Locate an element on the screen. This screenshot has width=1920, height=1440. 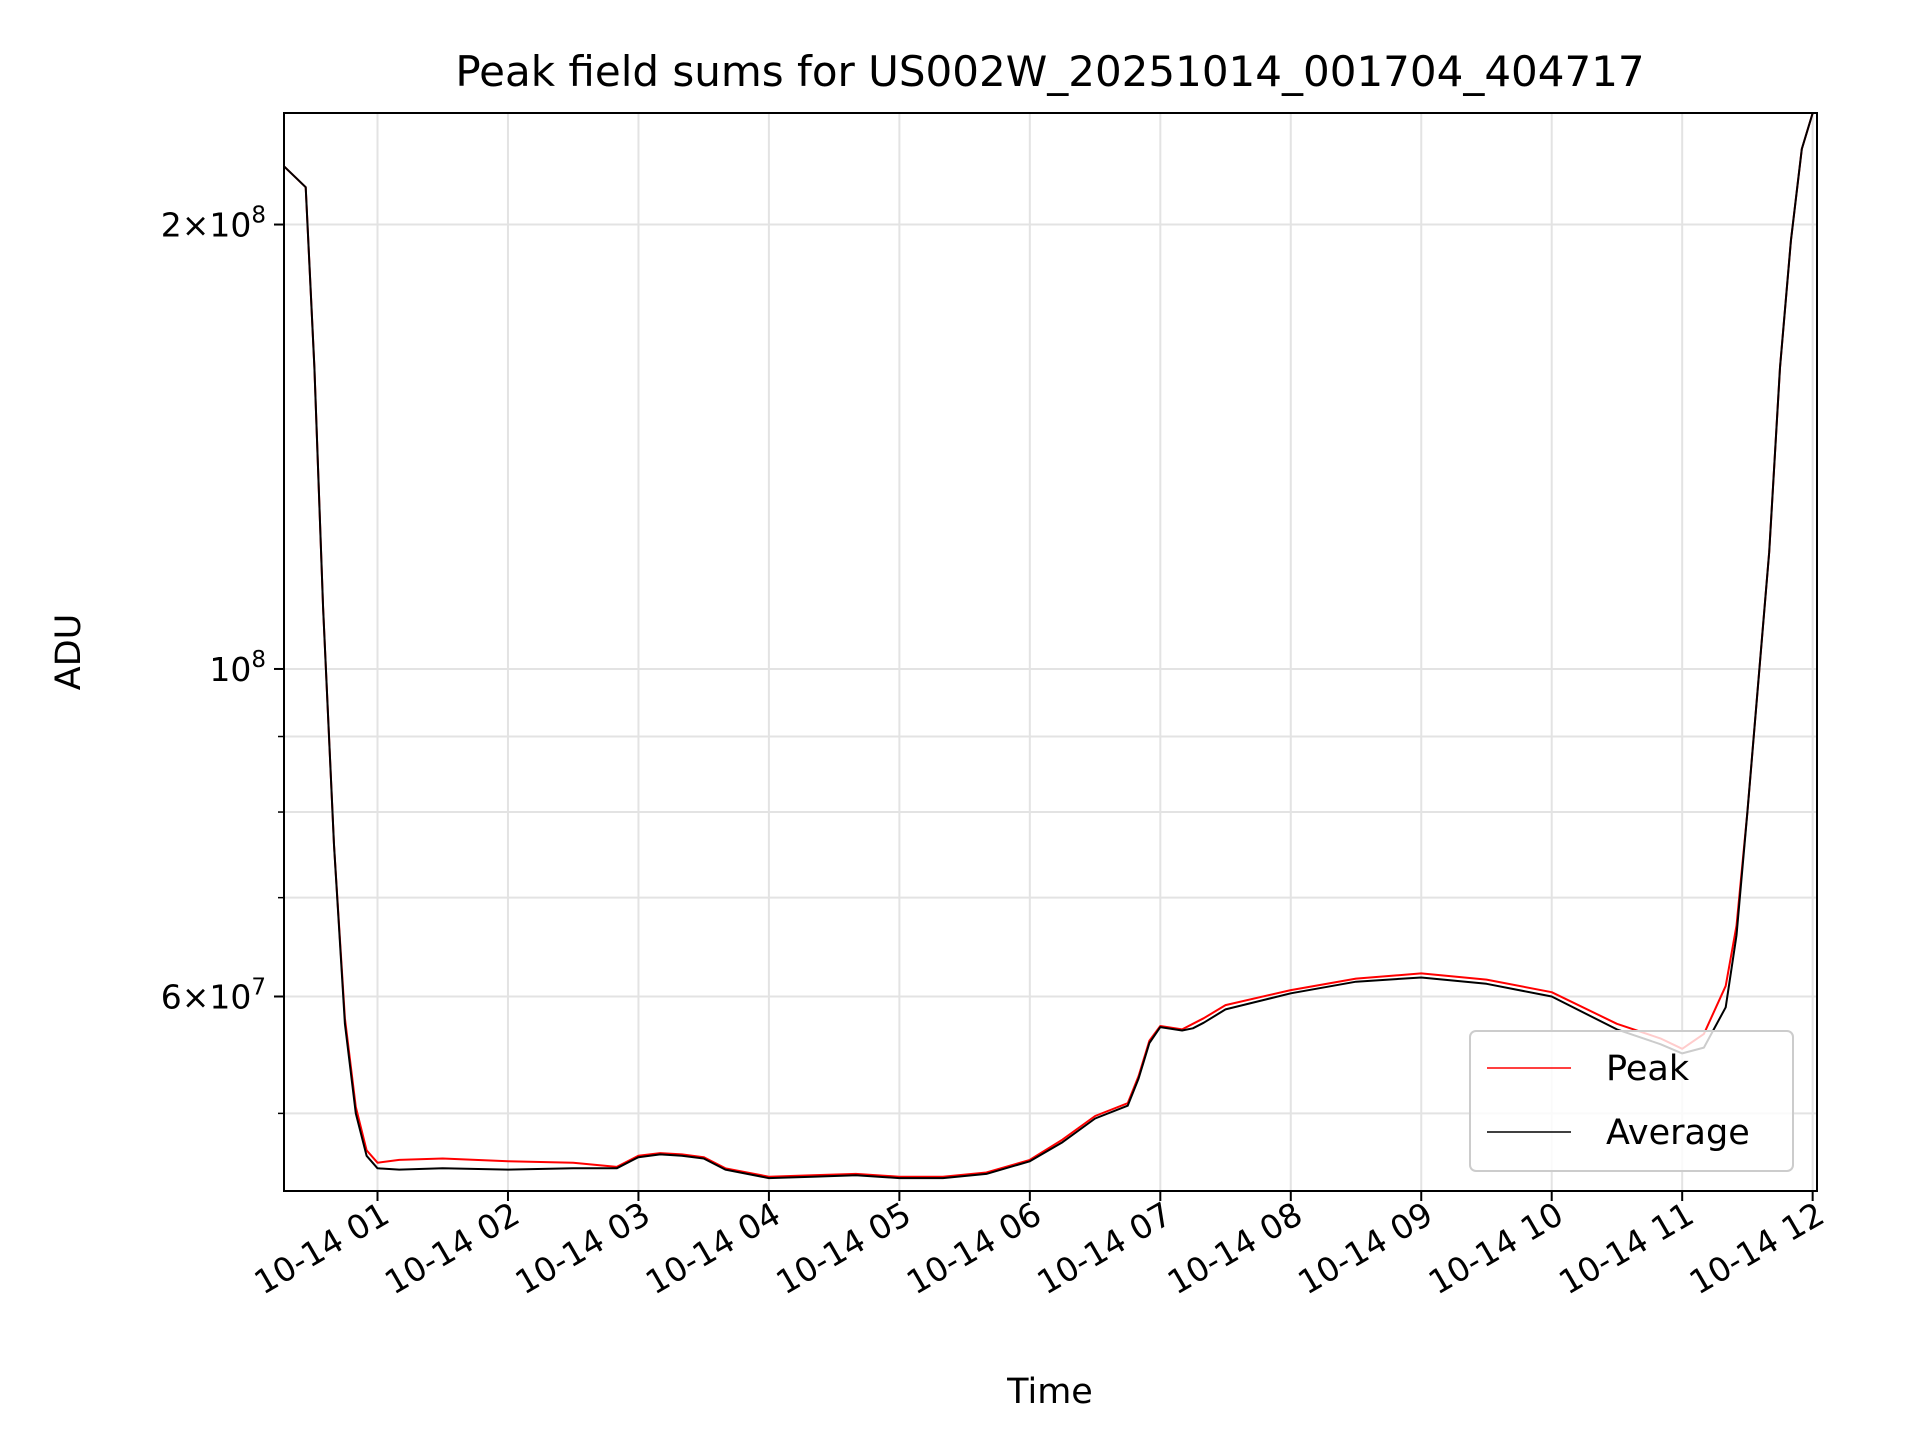
y-tick-label: 6×107 is located at coordinates (213, 995).